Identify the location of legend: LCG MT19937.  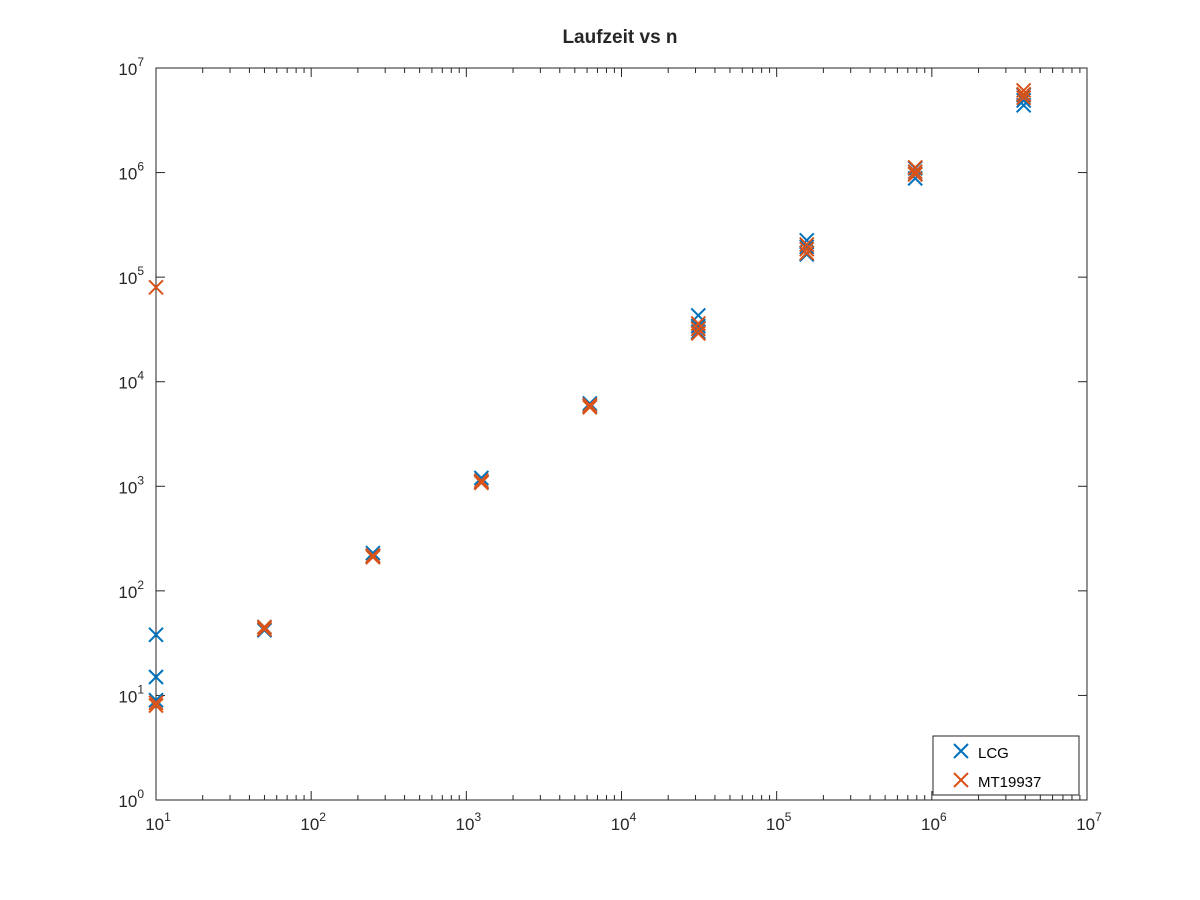
(1006, 765).